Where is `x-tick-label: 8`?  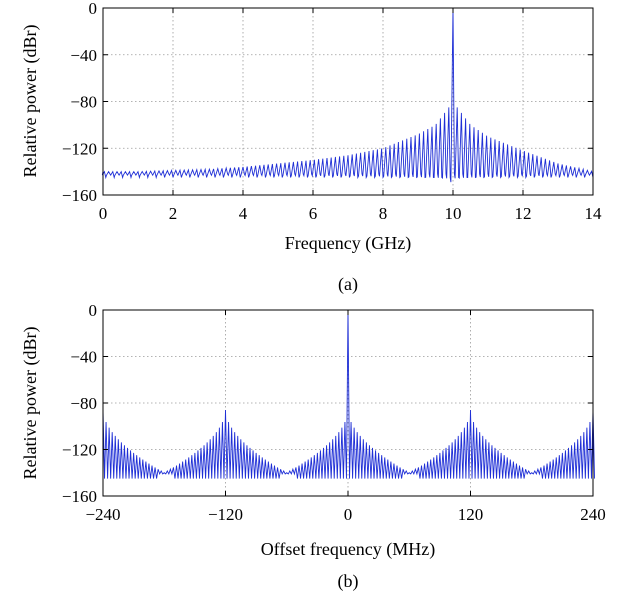
x-tick-label: 8 is located at coordinates (383, 213).